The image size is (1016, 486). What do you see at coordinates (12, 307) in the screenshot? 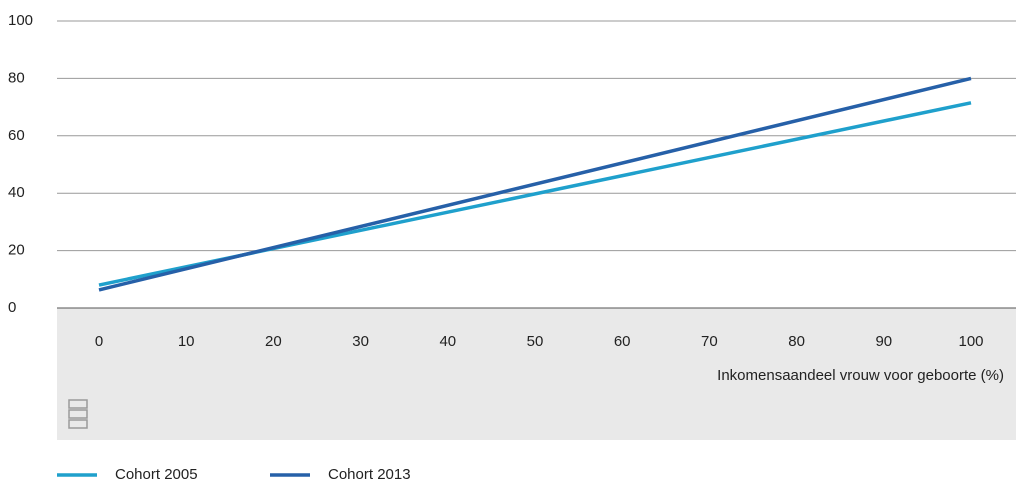
I see `y-tick-label: 0` at bounding box center [12, 307].